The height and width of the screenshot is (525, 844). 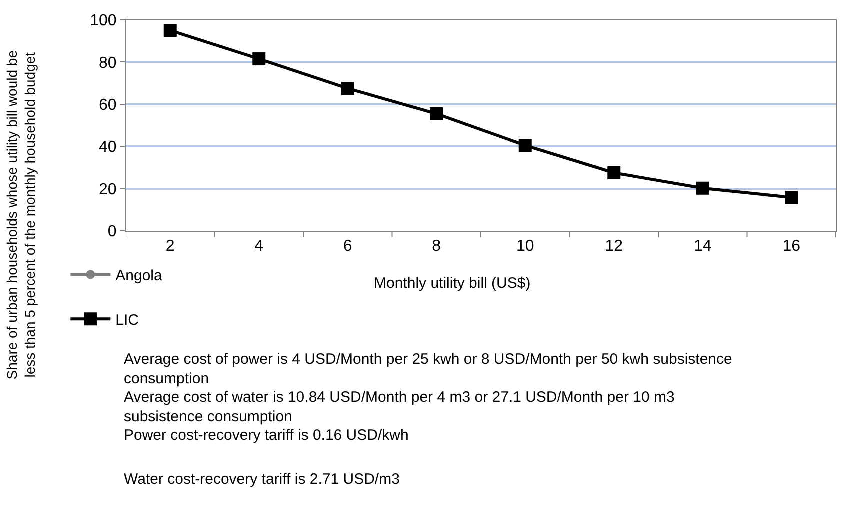 I want to click on y-tick-label: 40, so click(x=108, y=147).